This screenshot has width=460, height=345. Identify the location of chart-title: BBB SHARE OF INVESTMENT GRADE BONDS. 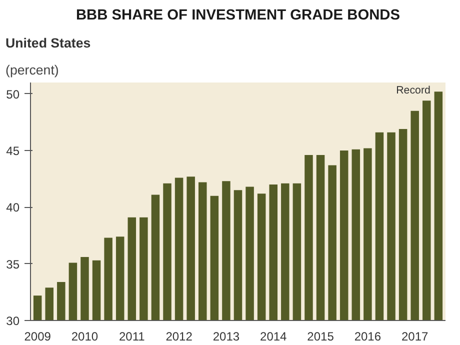
(238, 16).